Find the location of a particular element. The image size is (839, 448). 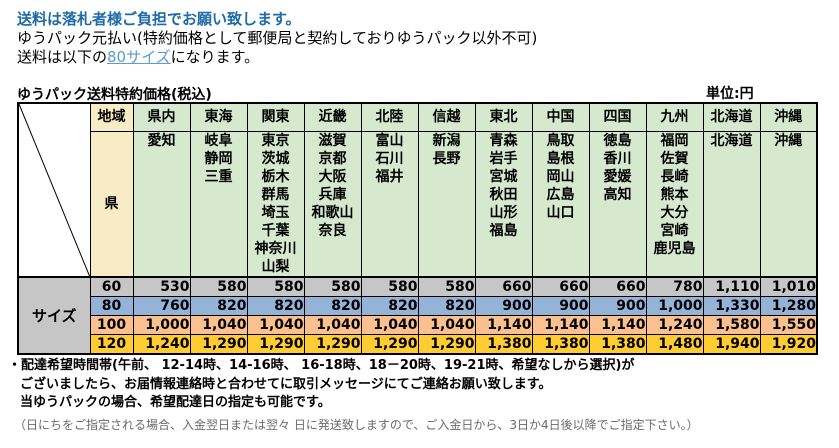

price-cell-80-8: 900 is located at coordinates (617, 306).